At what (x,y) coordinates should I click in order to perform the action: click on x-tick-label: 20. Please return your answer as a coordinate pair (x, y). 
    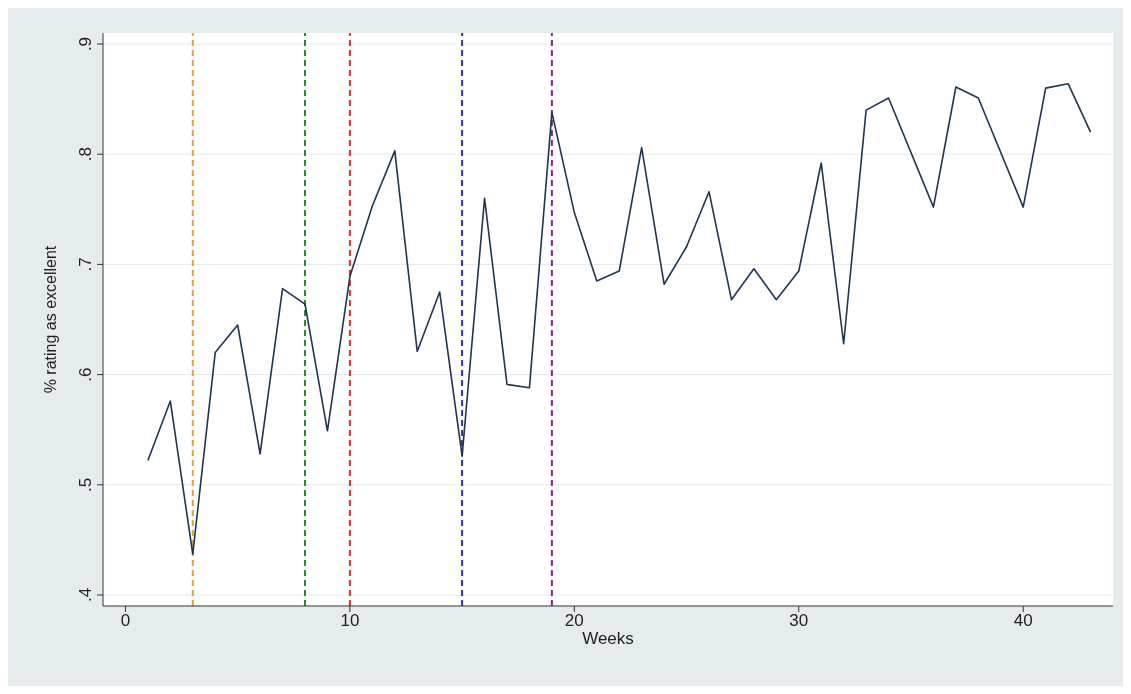
    Looking at the image, I should click on (574, 621).